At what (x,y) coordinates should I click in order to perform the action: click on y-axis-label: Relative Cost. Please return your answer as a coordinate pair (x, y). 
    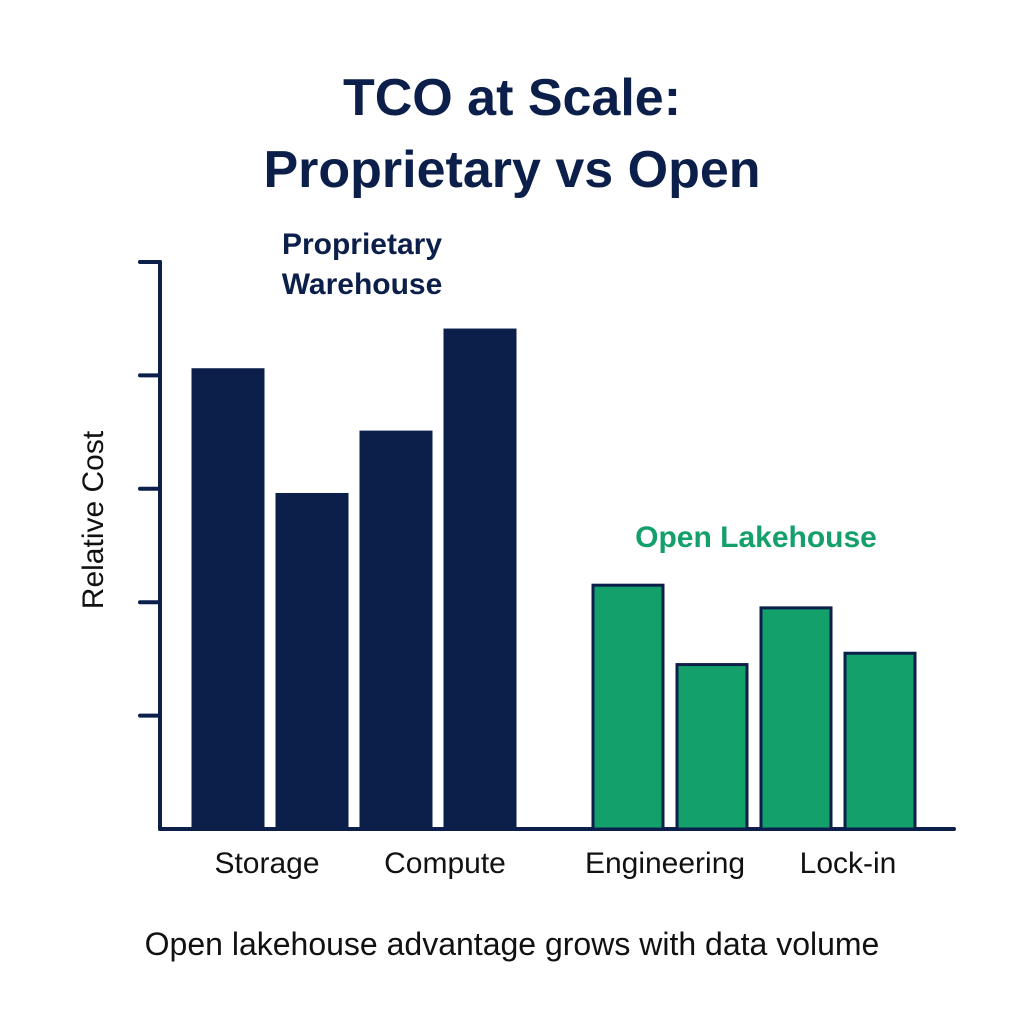
    Looking at the image, I should click on (93, 519).